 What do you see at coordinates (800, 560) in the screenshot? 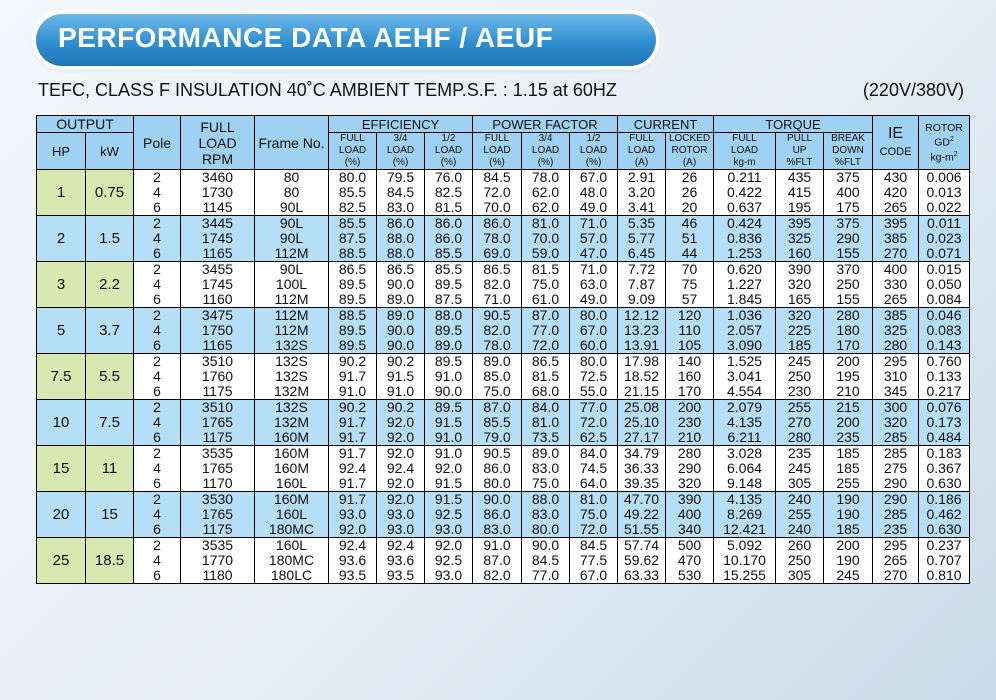
I see `table-cell: 250` at bounding box center [800, 560].